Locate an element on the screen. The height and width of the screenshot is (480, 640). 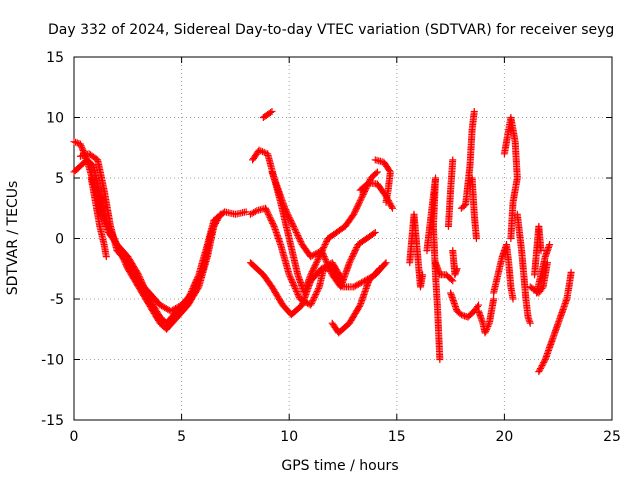
y-tick-label: -5 is located at coordinates (57, 300).